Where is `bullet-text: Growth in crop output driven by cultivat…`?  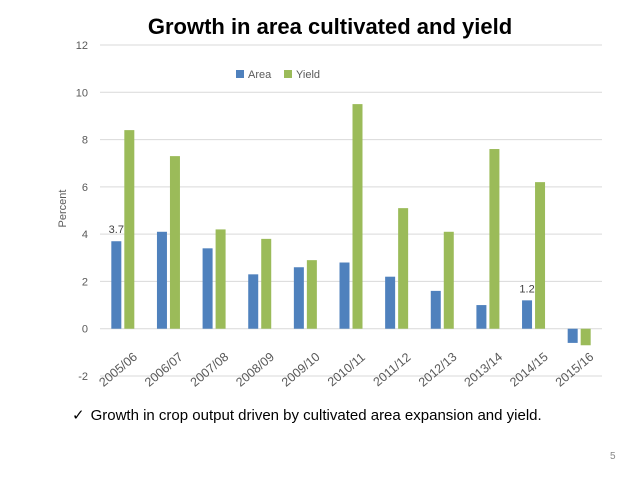 bullet-text: Growth in crop output driven by cultivat… is located at coordinates (316, 415).